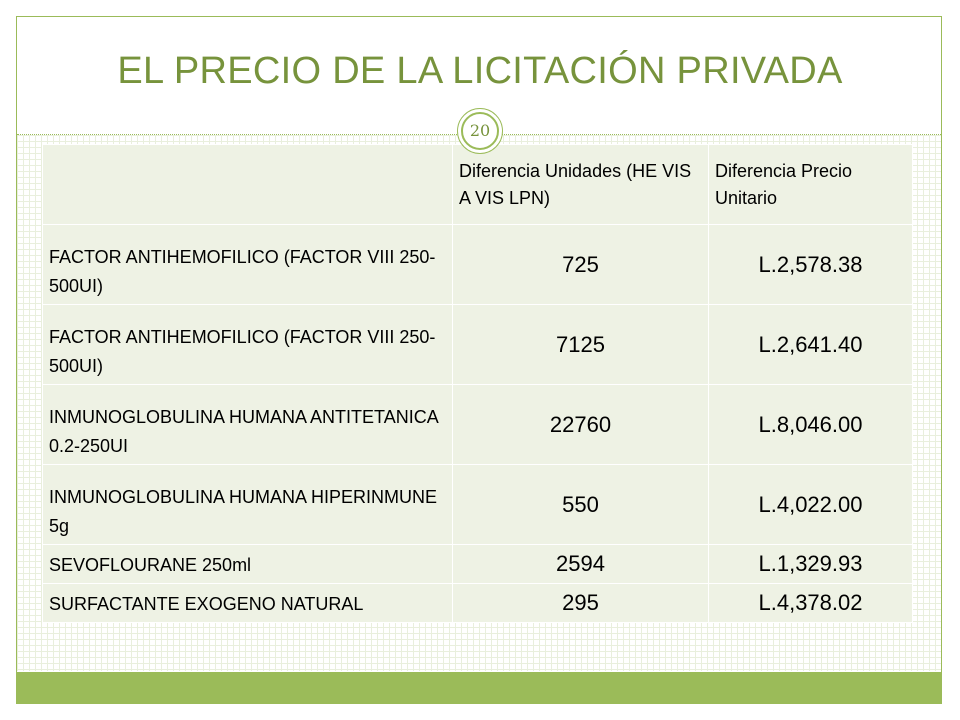 This screenshot has height=720, width=960. I want to click on table-row: SEVOFLOURANE 250ml 2594 L.1,329.93, so click(477, 564).